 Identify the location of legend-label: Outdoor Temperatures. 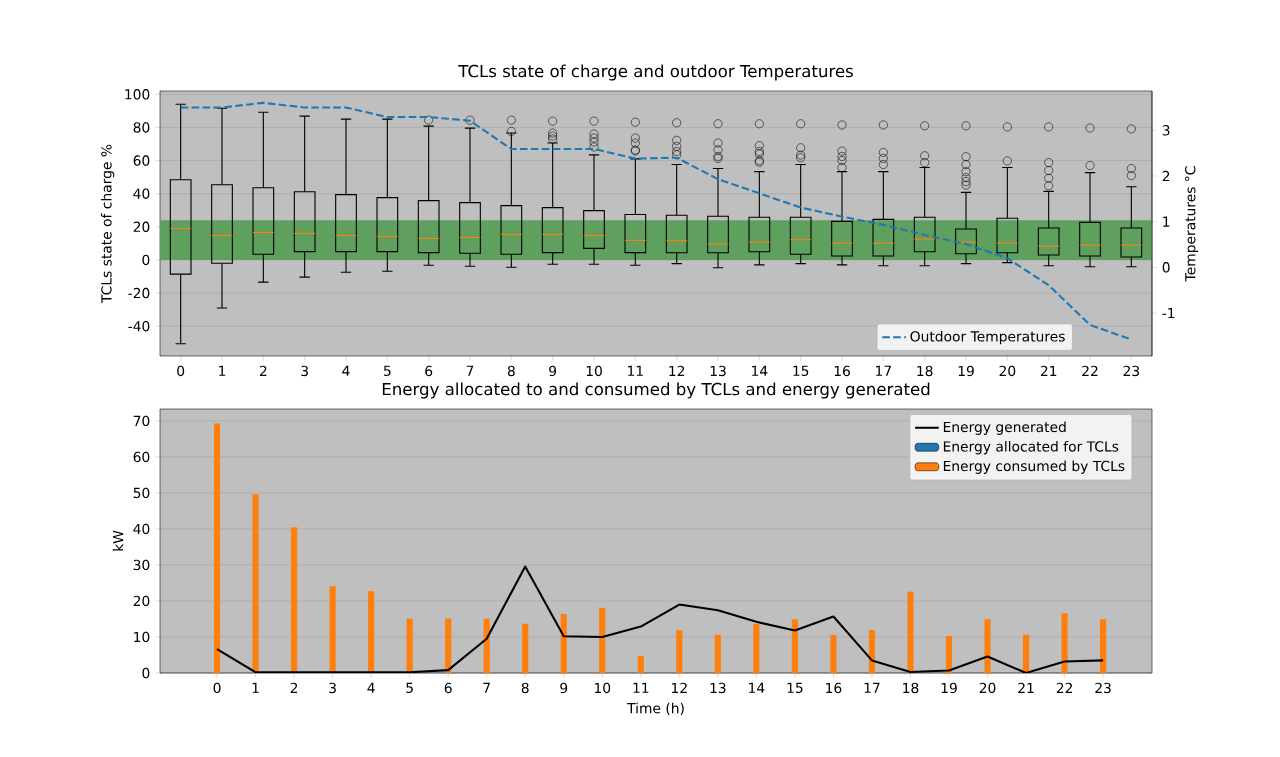
(987, 337).